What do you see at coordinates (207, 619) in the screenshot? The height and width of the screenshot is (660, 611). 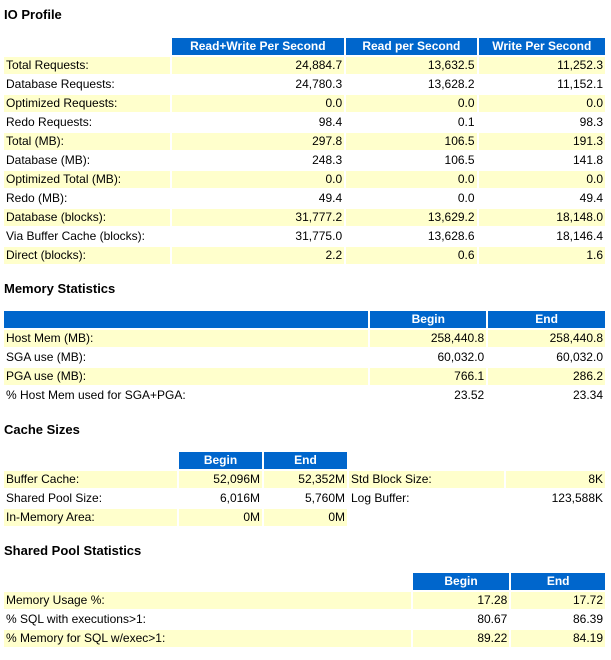 I see `row-label: % SQL with executions>1:` at bounding box center [207, 619].